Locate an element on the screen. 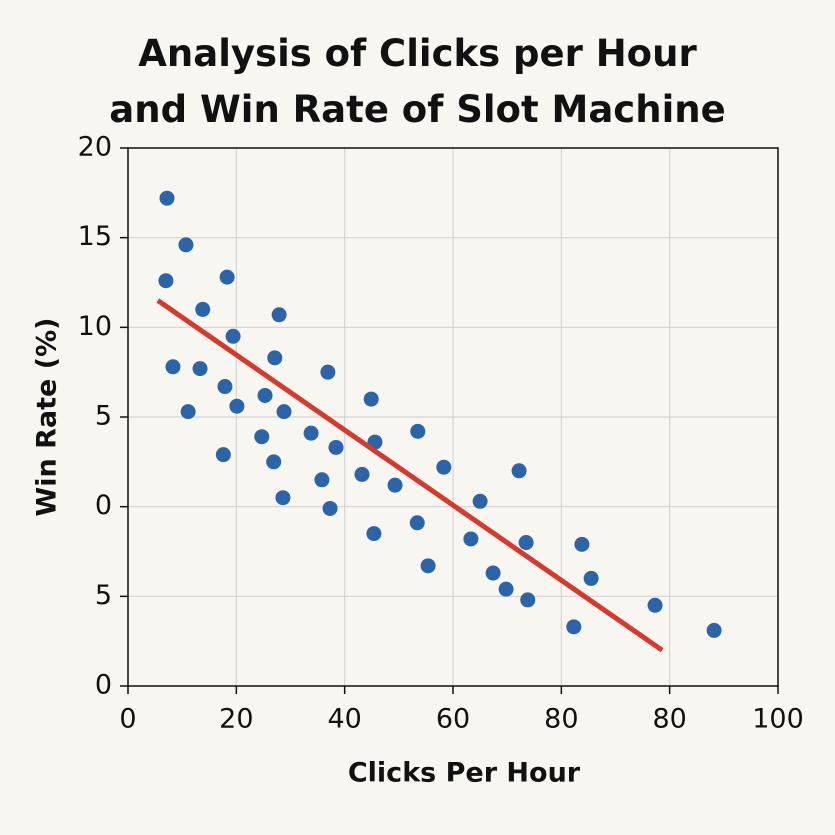  x-tick-label: 40 is located at coordinates (344, 719).